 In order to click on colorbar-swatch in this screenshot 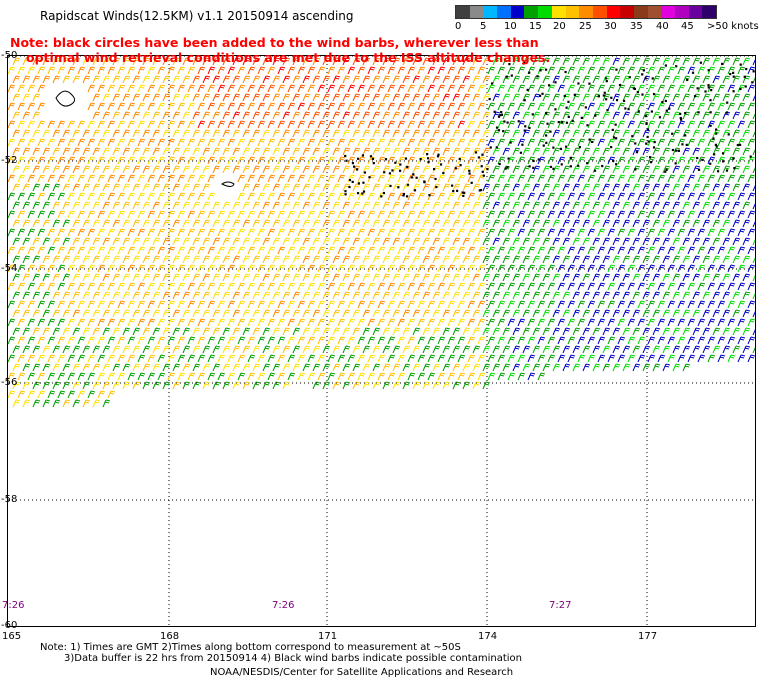, I will do `click(627, 12)`.